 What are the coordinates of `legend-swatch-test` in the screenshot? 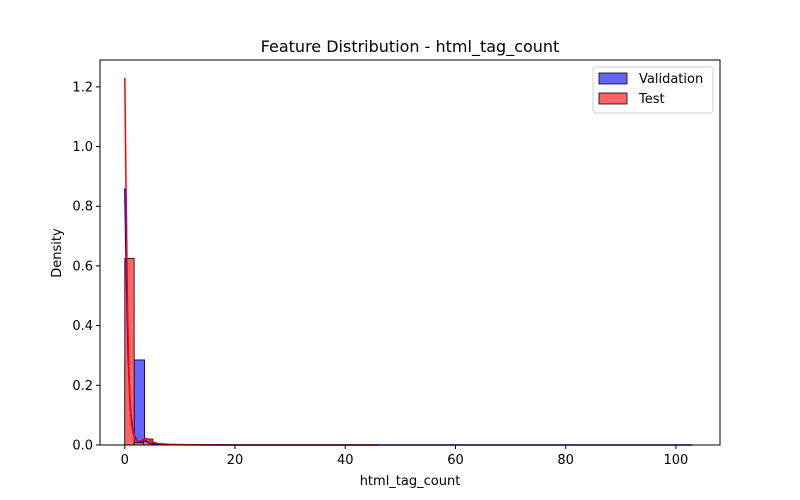 It's located at (613, 98).